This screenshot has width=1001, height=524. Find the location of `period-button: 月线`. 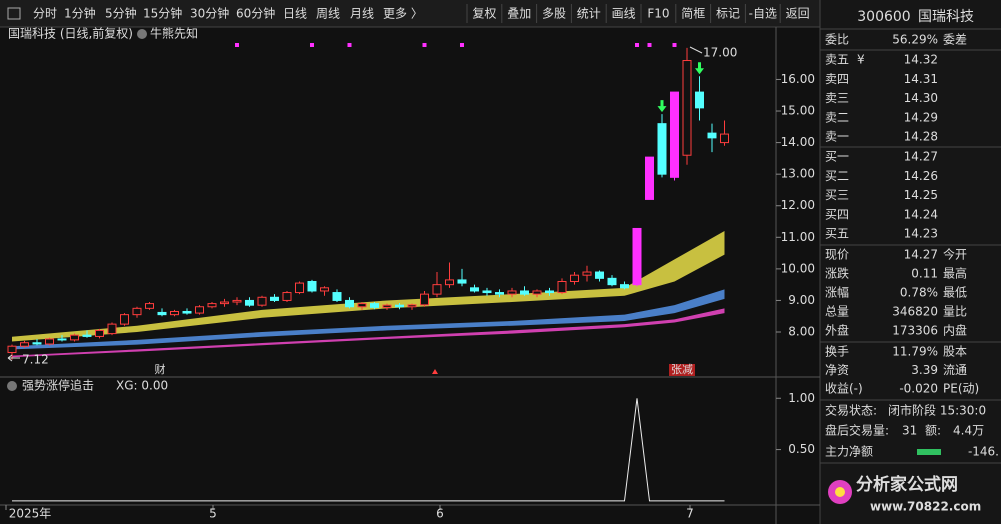

period-button: 月线 is located at coordinates (362, 14).